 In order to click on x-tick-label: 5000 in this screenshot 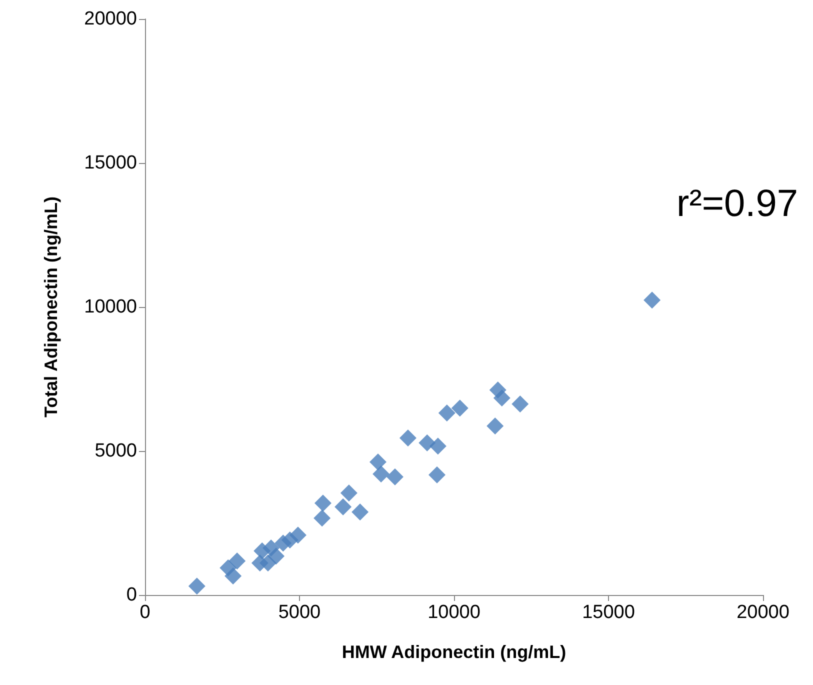, I will do `click(299, 612)`.